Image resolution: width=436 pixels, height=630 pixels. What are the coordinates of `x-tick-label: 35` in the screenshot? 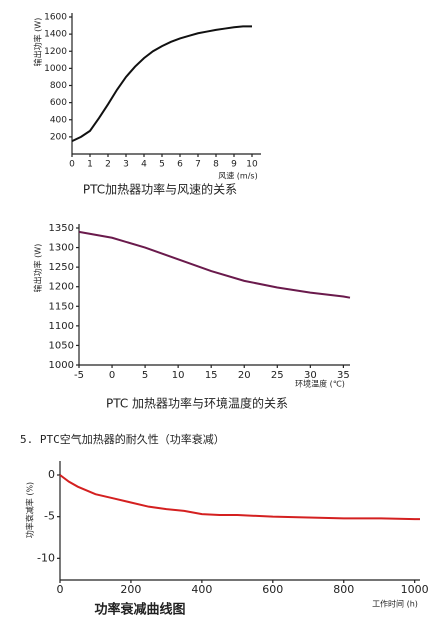 It's located at (343, 375).